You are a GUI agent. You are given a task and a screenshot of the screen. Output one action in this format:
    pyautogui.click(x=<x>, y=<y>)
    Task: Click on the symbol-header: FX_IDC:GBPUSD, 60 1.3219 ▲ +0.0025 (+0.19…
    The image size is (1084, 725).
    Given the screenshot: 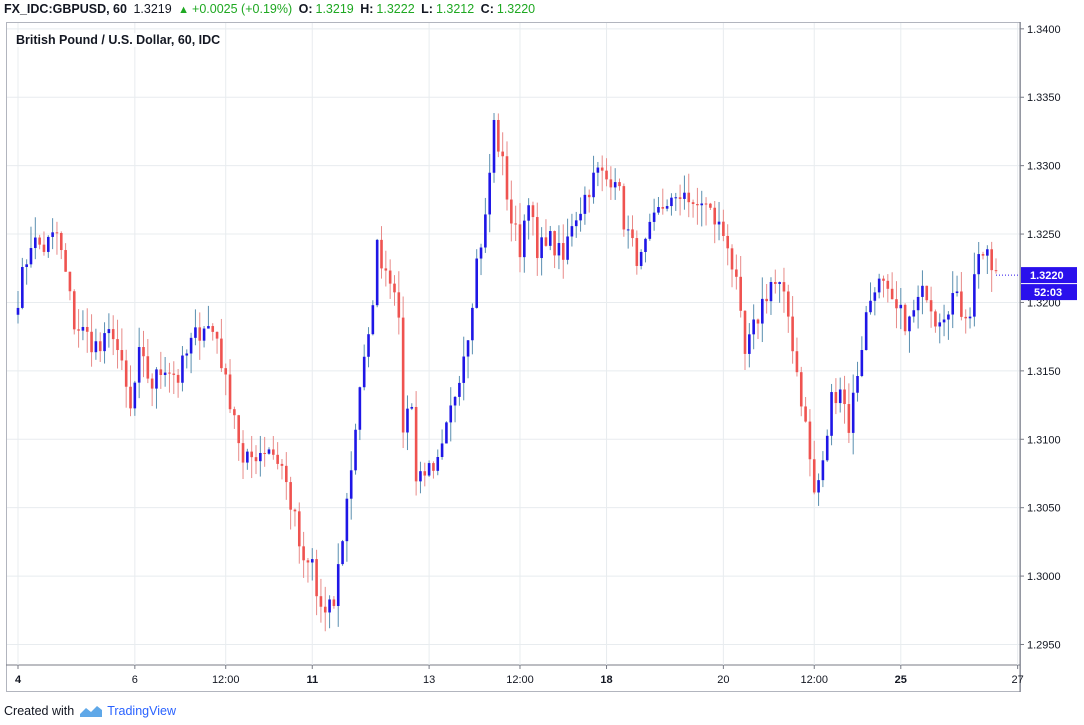 What is the action you would take?
    pyautogui.click(x=271, y=11)
    